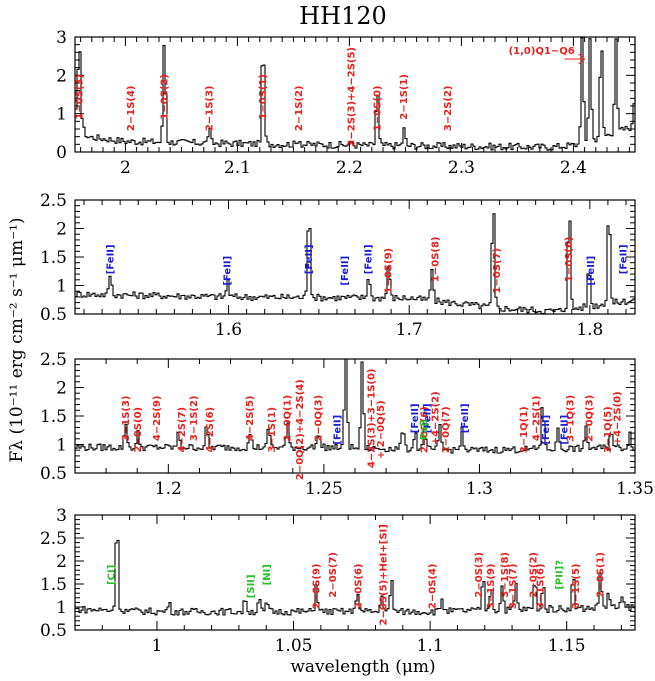 The image size is (655, 681). Describe the element at coordinates (505, 575) in the screenshot. I see `line-annotation: 3−1S(8)` at that location.